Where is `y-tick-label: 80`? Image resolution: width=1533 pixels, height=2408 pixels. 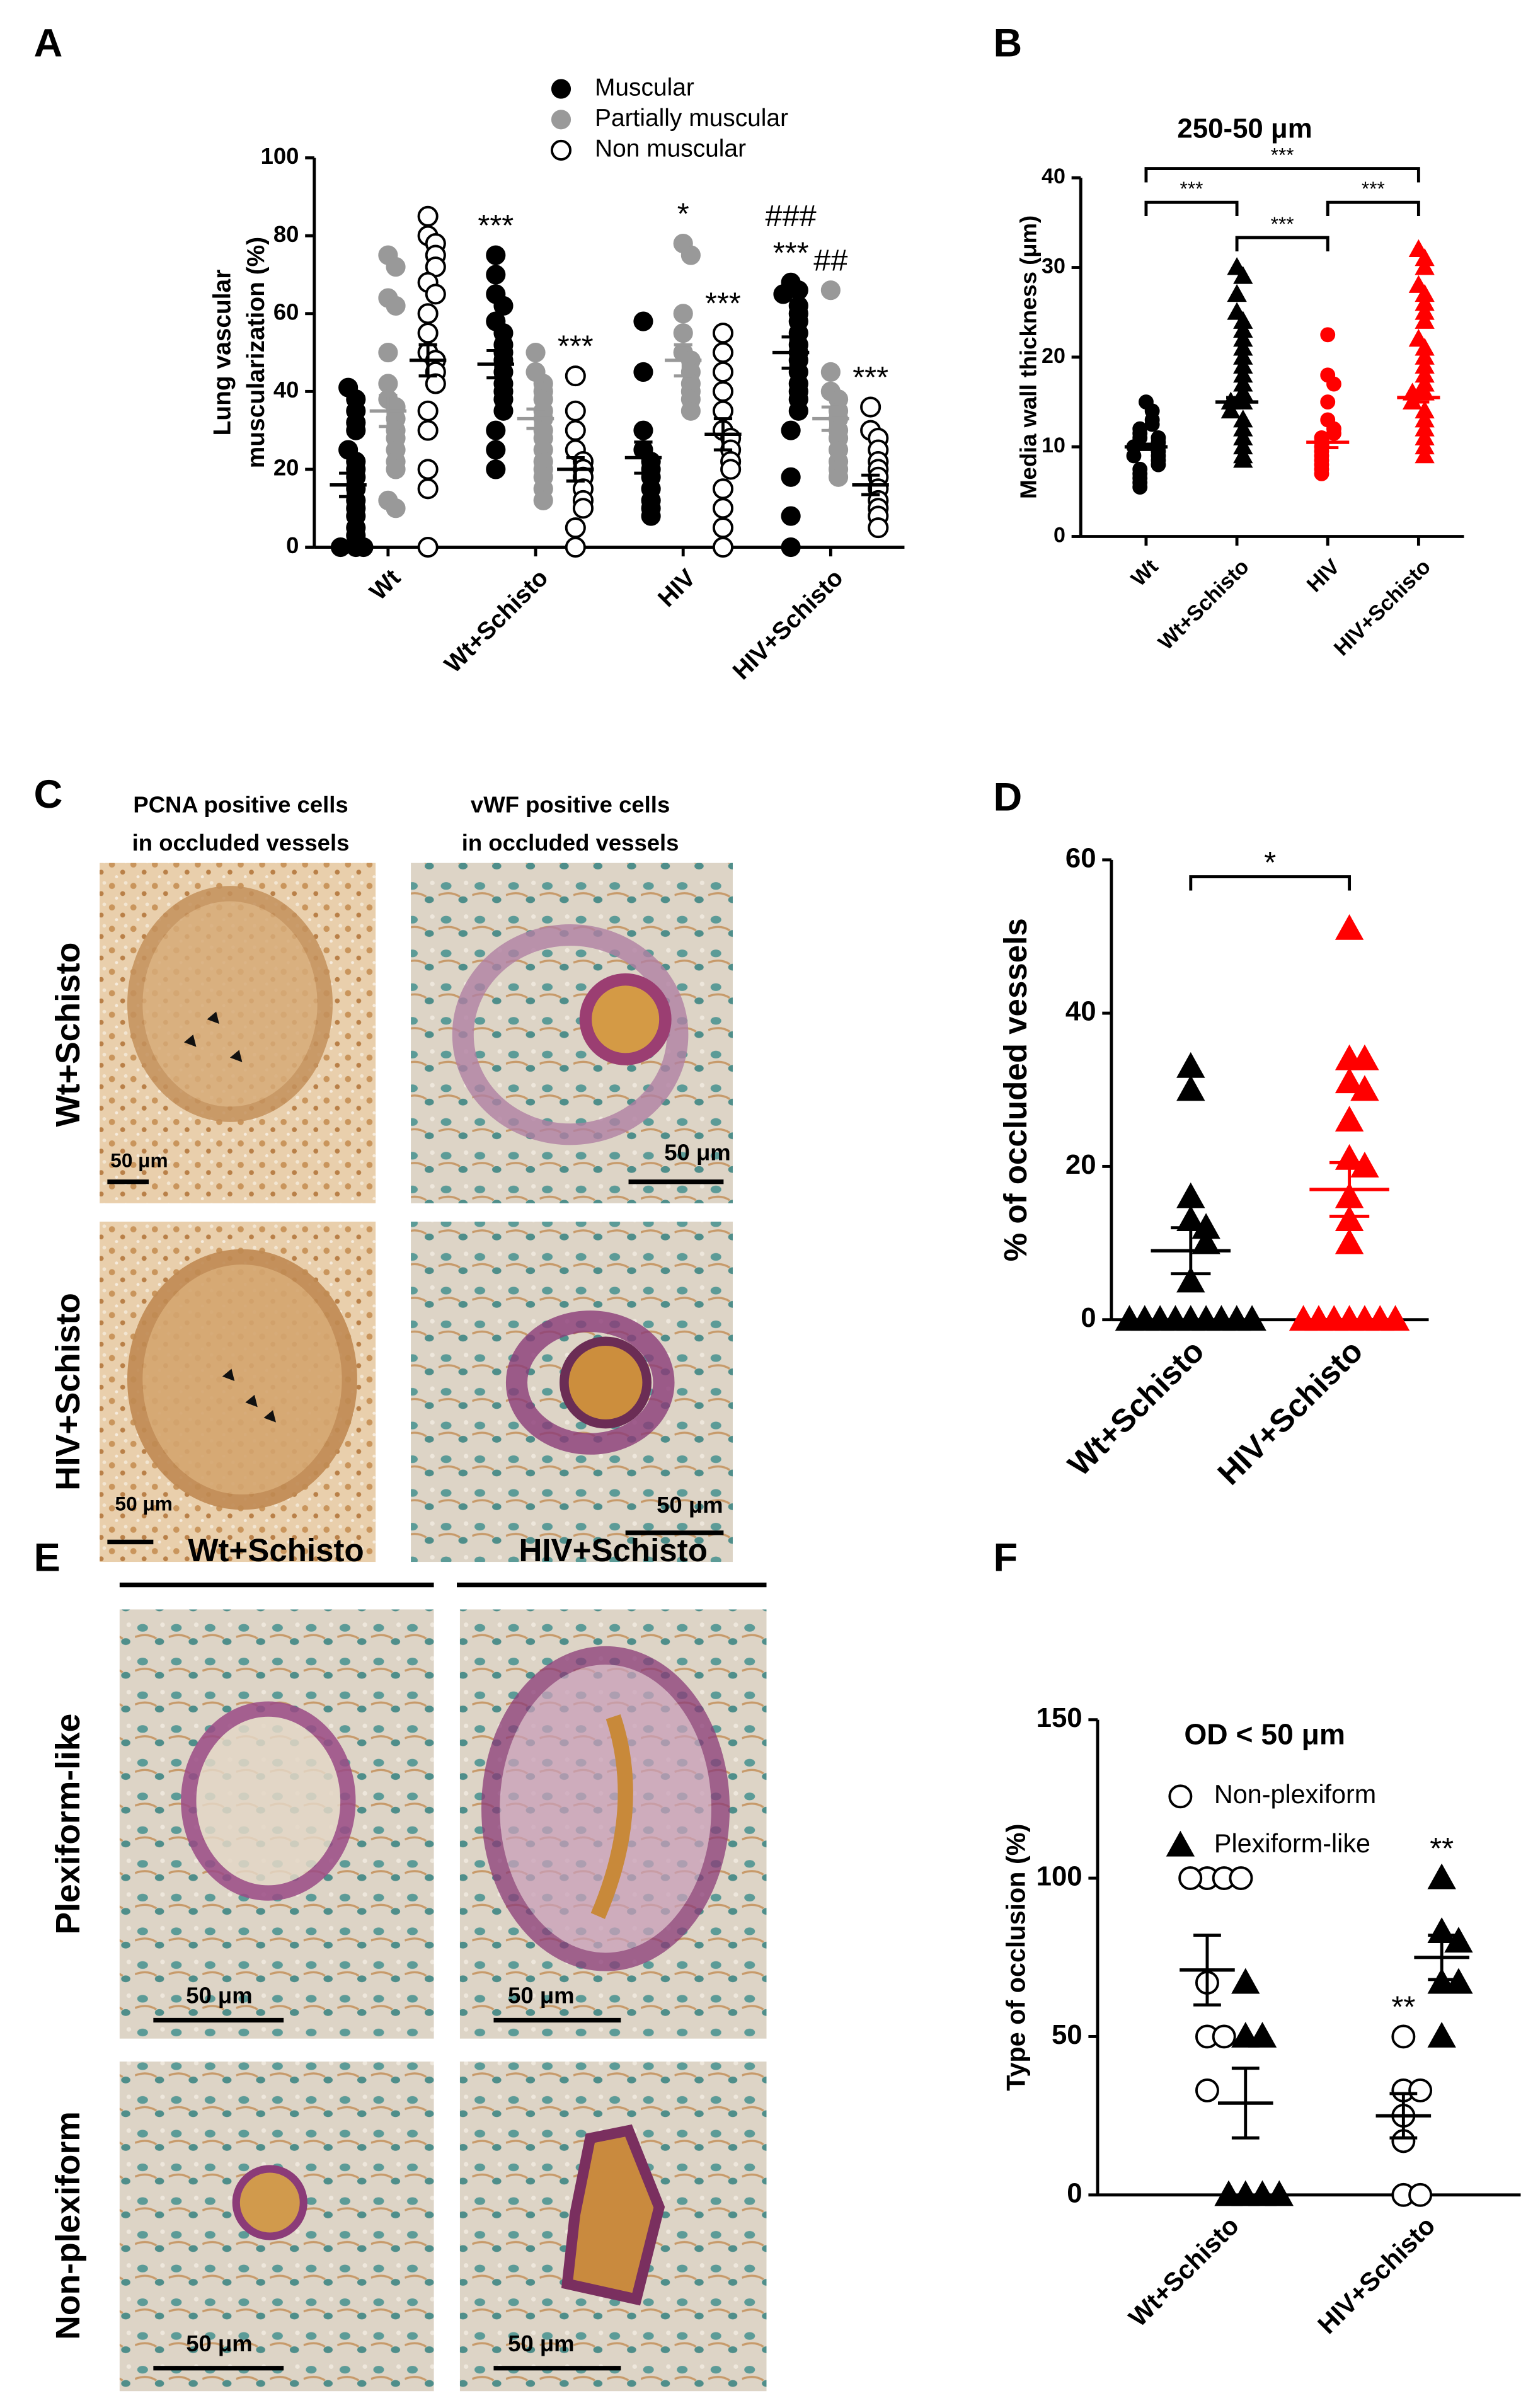
y-tick-label: 80 is located at coordinates (286, 234).